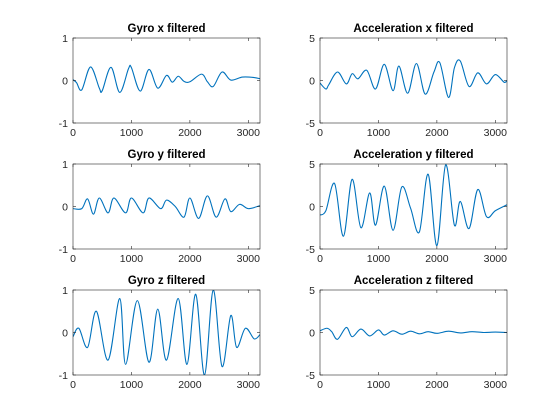 This screenshot has height=420, width=560. I want to click on subplot-title: Acceleration x filtered, so click(413, 29).